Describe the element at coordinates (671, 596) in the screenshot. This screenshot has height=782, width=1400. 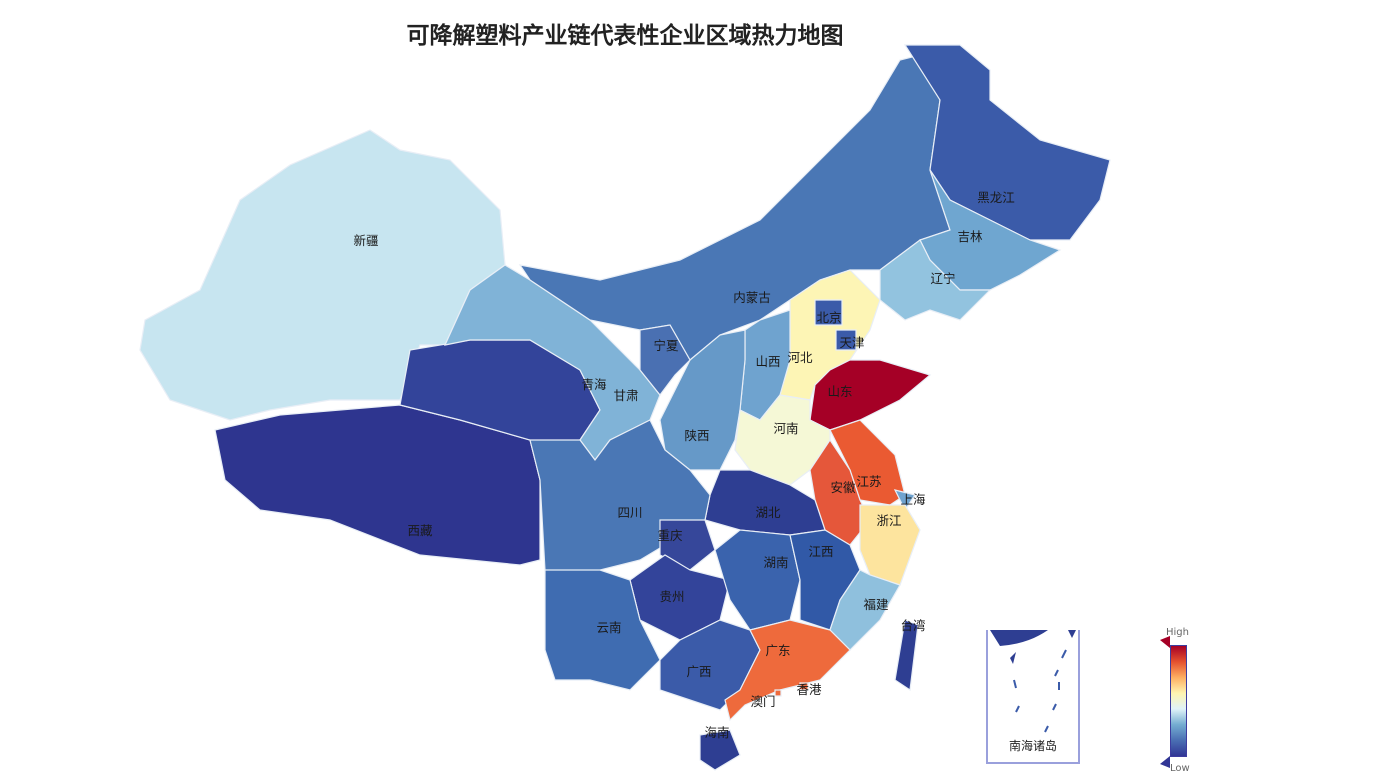
I see `province-label-guizhou: 贵州` at that location.